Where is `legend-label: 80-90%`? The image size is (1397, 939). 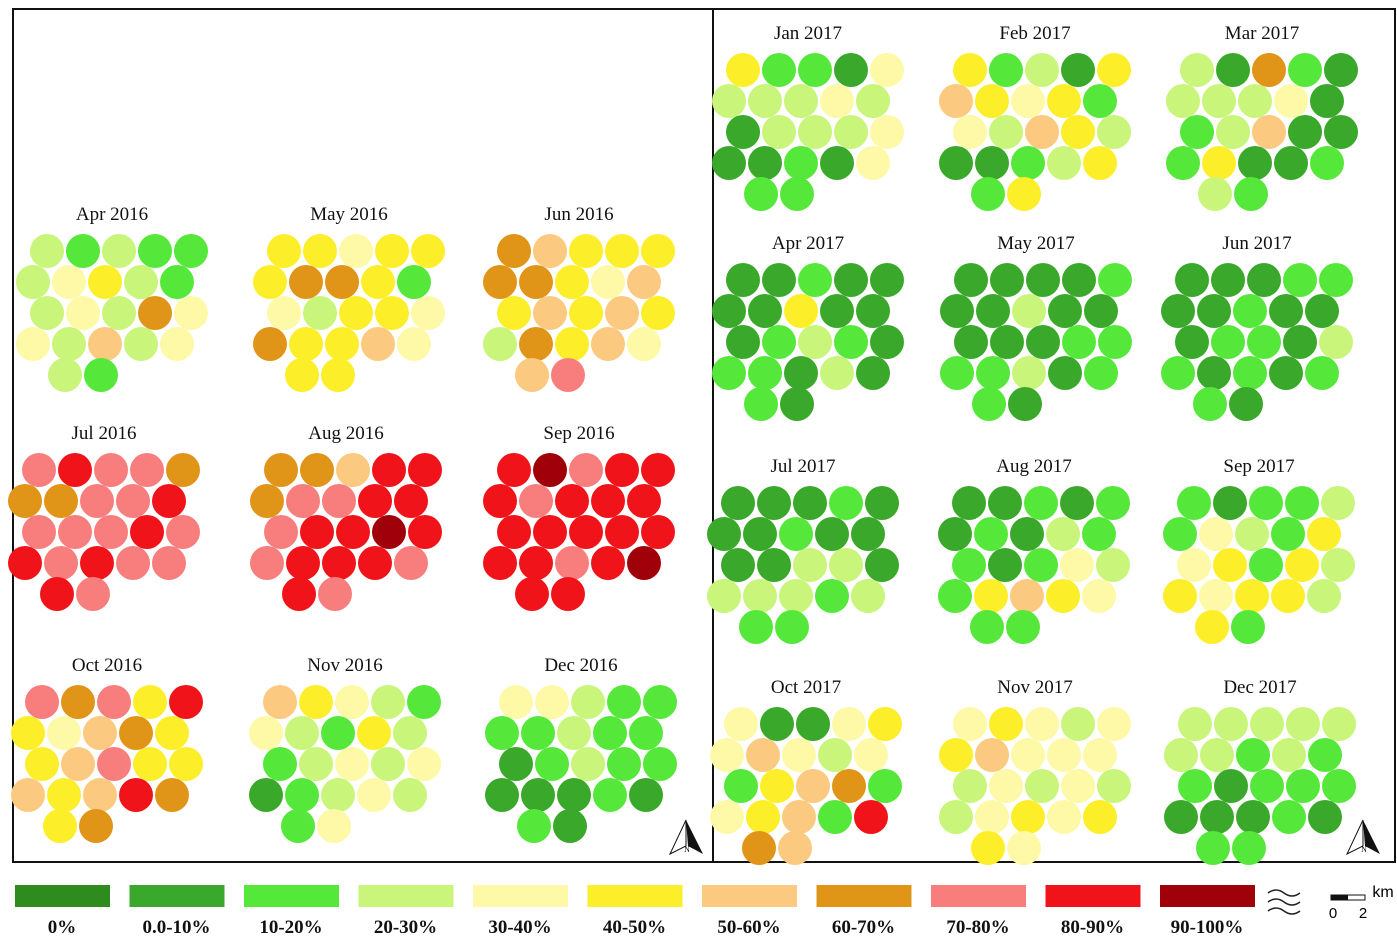
legend-label: 80-90% is located at coordinates (1092, 927).